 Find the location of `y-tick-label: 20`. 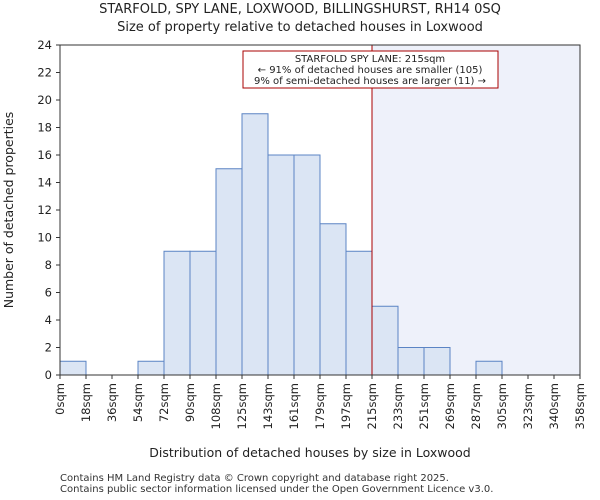

y-tick-label: 20 is located at coordinates (44, 100).